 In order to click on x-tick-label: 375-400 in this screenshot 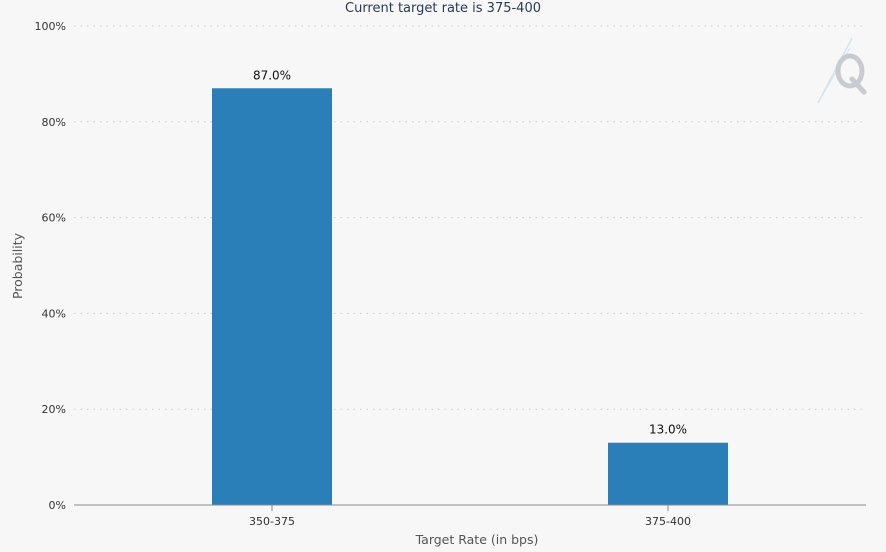, I will do `click(668, 521)`.